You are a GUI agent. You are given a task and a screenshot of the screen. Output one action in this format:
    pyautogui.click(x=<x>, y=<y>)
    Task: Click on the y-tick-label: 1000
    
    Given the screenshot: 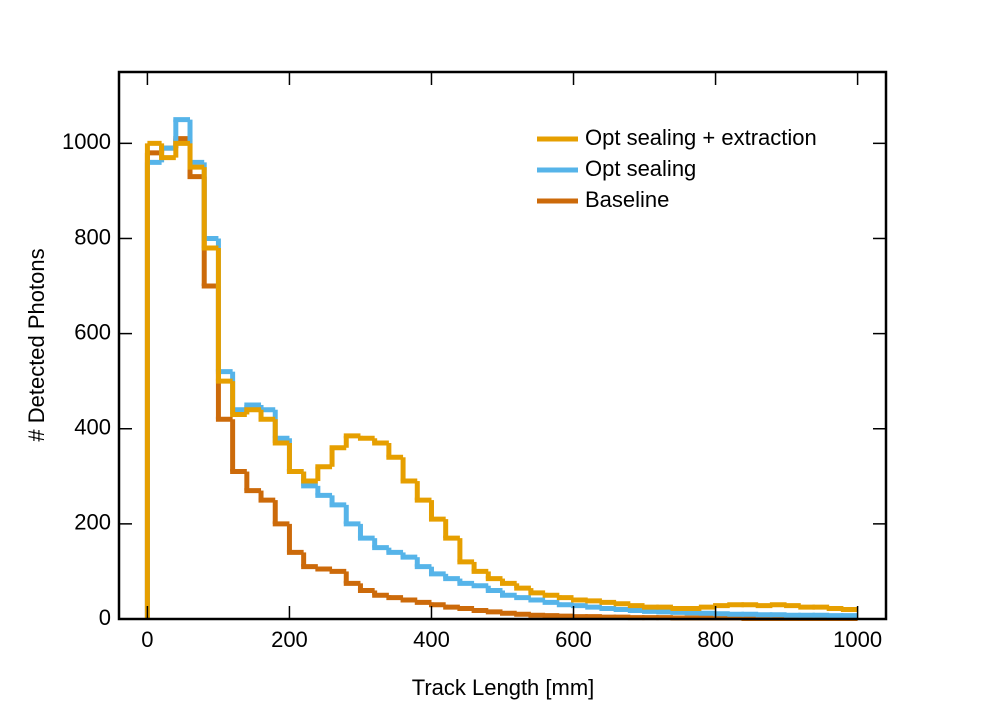 What is the action you would take?
    pyautogui.click(x=86, y=141)
    